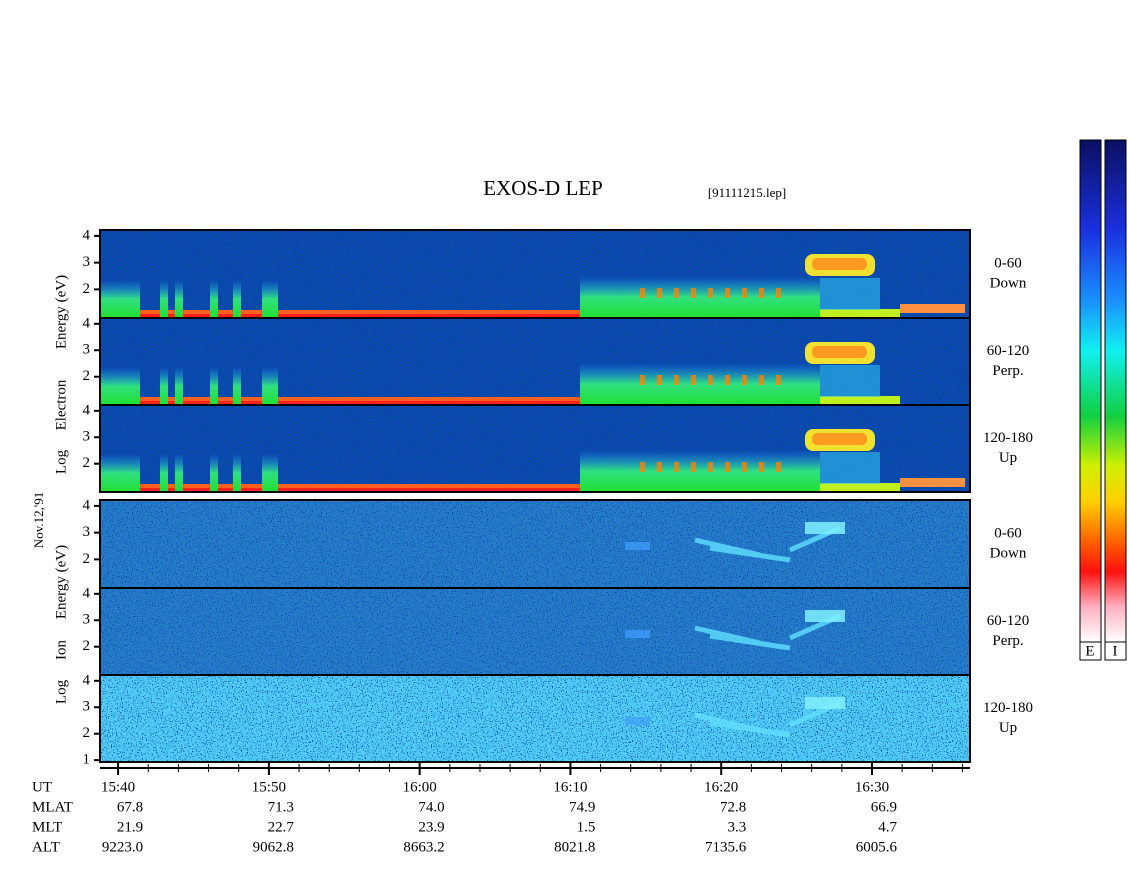 The image size is (1130, 875). What do you see at coordinates (726, 847) in the screenshot?
I see `footer-value: 7135.6` at bounding box center [726, 847].